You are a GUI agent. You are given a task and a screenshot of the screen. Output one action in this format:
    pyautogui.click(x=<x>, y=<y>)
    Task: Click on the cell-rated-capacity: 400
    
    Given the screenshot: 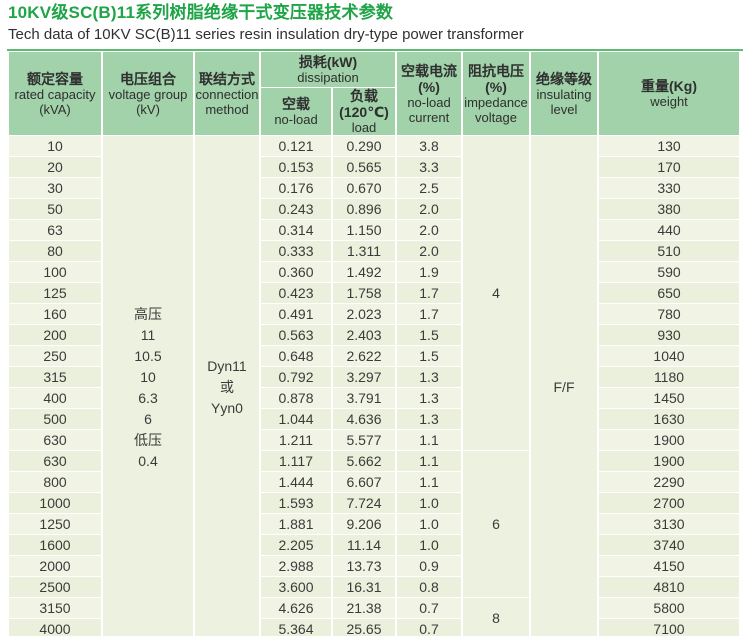 What is the action you would take?
    pyautogui.click(x=55, y=398)
    